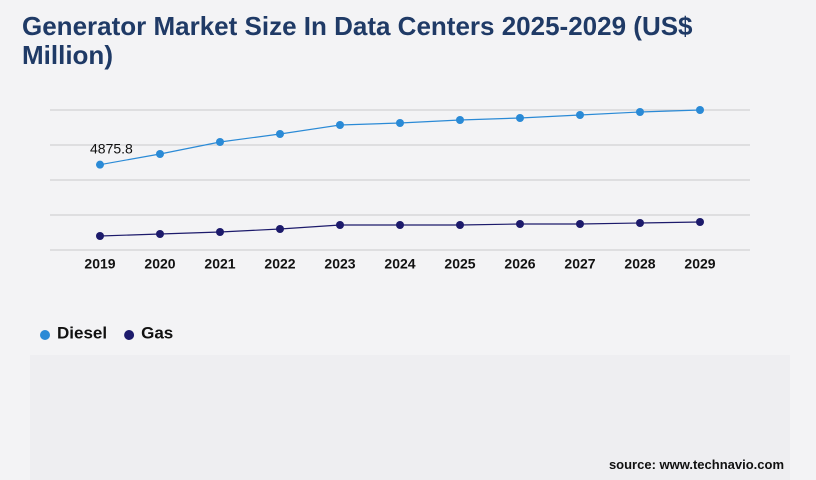  I want to click on x-tick-label: 2022, so click(279, 264).